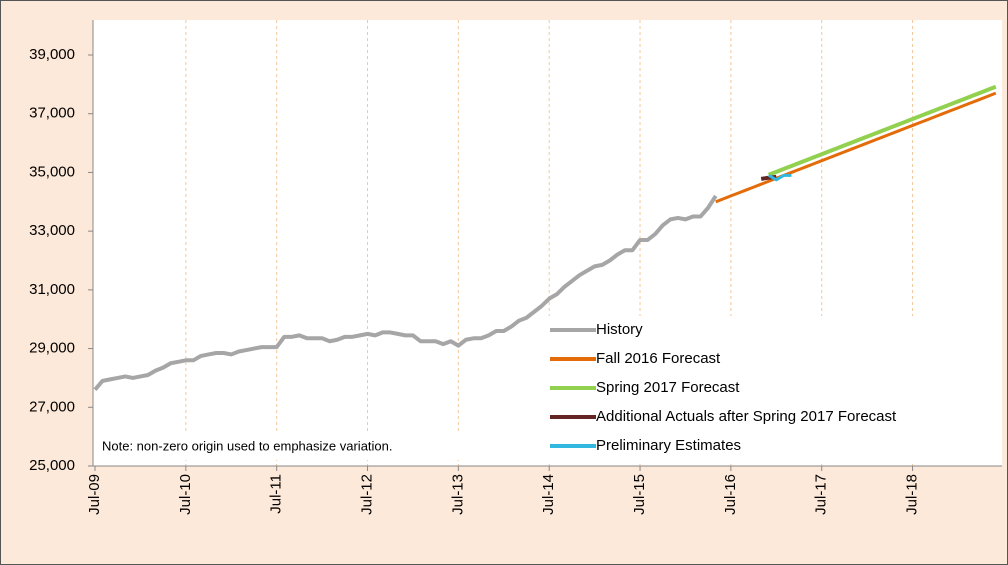  What do you see at coordinates (52, 406) in the screenshot?
I see `y-tick-label: 27,000` at bounding box center [52, 406].